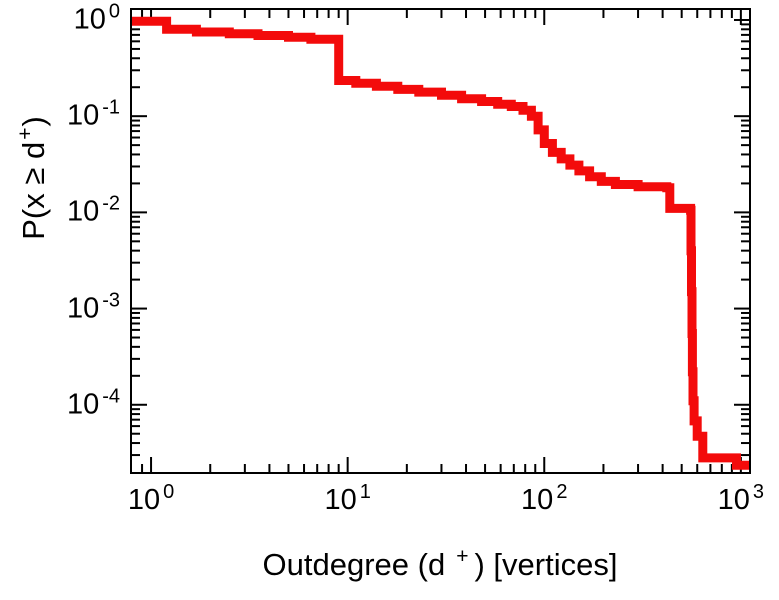 The height and width of the screenshot is (600, 779). I want to click on x-tick-label: 10 3, so click(740, 499).